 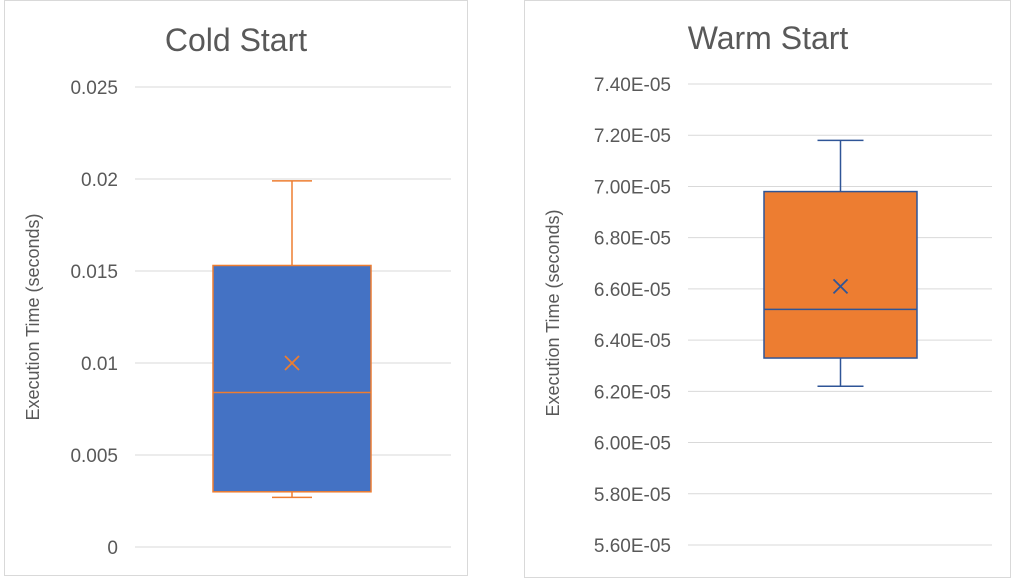 I want to click on y-tick-label: 0.02, so click(x=99, y=180).